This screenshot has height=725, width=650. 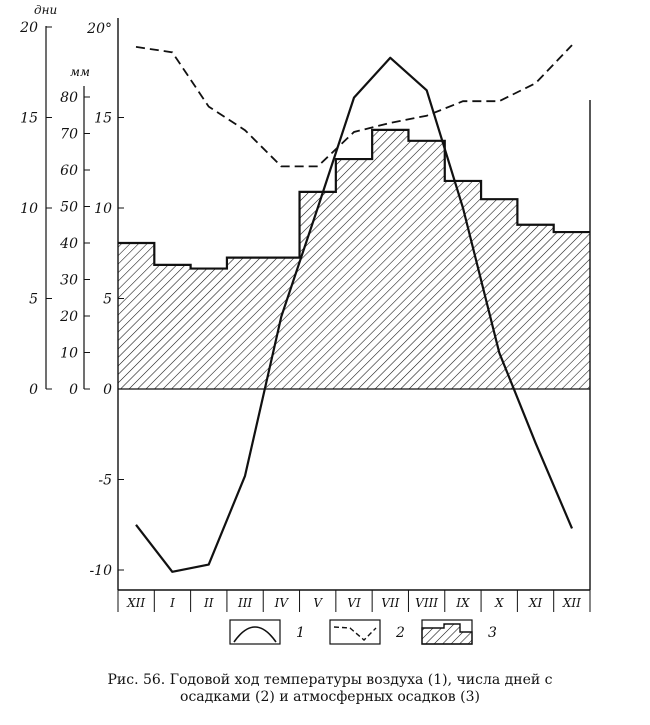 I want to click on month-label-6: VI, so click(x=354, y=603).